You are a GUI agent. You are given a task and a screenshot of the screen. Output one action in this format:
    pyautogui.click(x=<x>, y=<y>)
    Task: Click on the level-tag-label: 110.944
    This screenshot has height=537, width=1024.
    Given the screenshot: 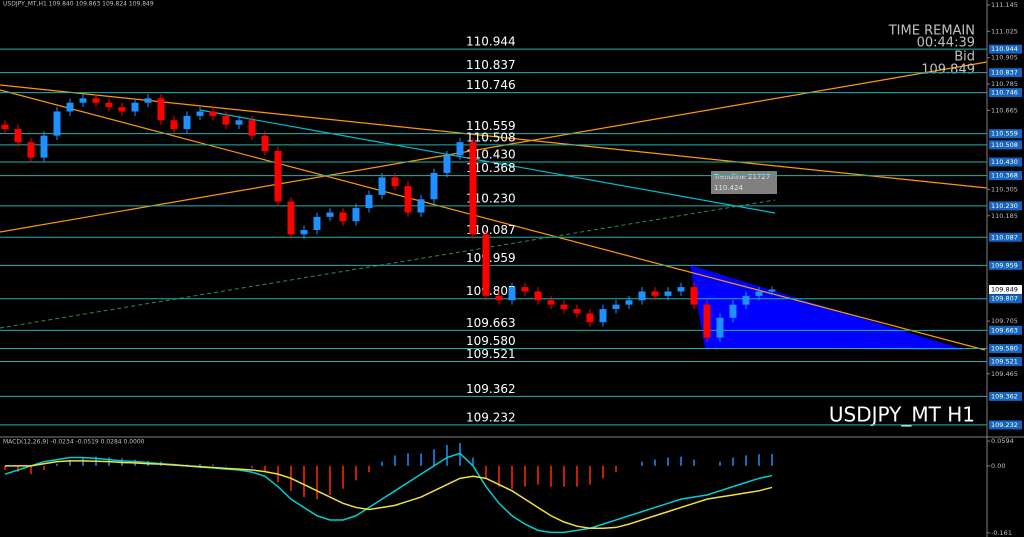 What is the action you would take?
    pyautogui.click(x=1004, y=49)
    